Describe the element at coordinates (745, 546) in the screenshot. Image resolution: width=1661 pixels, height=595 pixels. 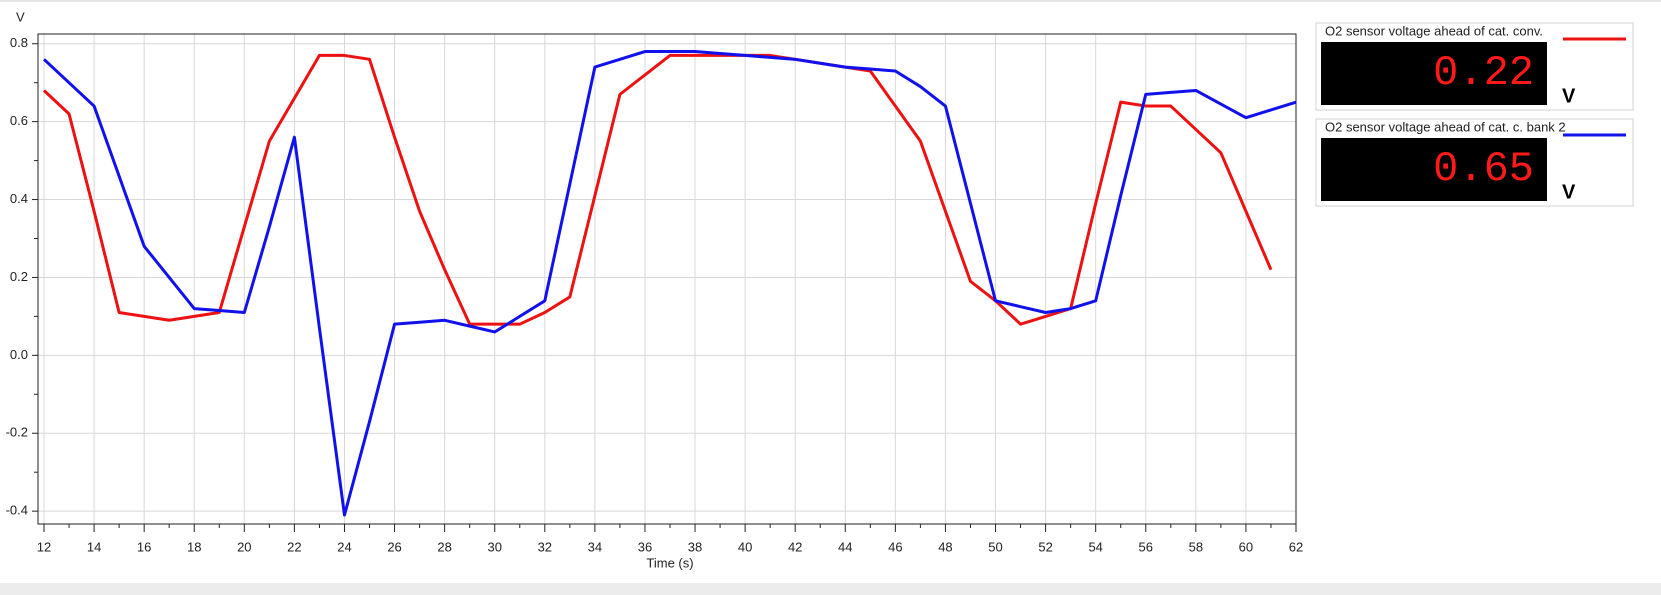
I see `x-tick-label: 40` at that location.